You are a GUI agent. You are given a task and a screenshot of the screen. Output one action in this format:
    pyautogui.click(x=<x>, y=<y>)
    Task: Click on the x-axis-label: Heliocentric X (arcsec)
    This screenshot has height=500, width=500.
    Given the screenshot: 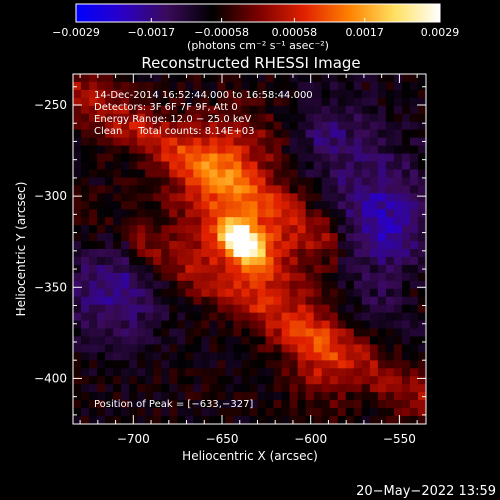 What is the action you would take?
    pyautogui.click(x=250, y=456)
    